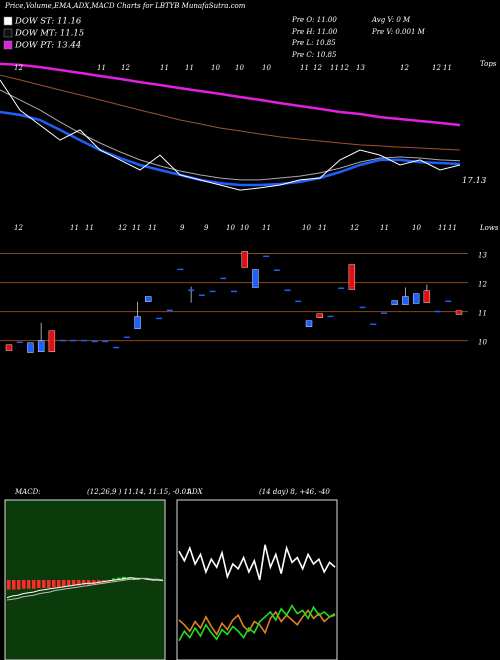  What do you see at coordinates (49, 34) in the screenshot?
I see `legend-label: DOW MT: 11.15` at bounding box center [49, 34].